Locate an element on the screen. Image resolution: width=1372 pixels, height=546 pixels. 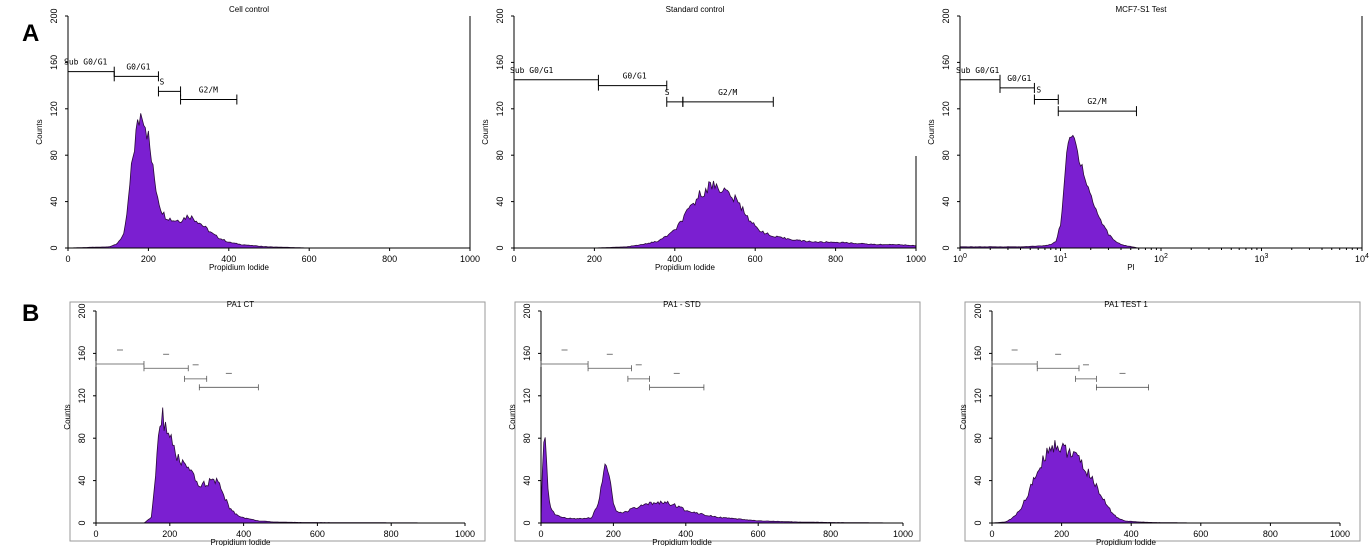
x-tick-label: 10² is located at coordinates (1161, 258).